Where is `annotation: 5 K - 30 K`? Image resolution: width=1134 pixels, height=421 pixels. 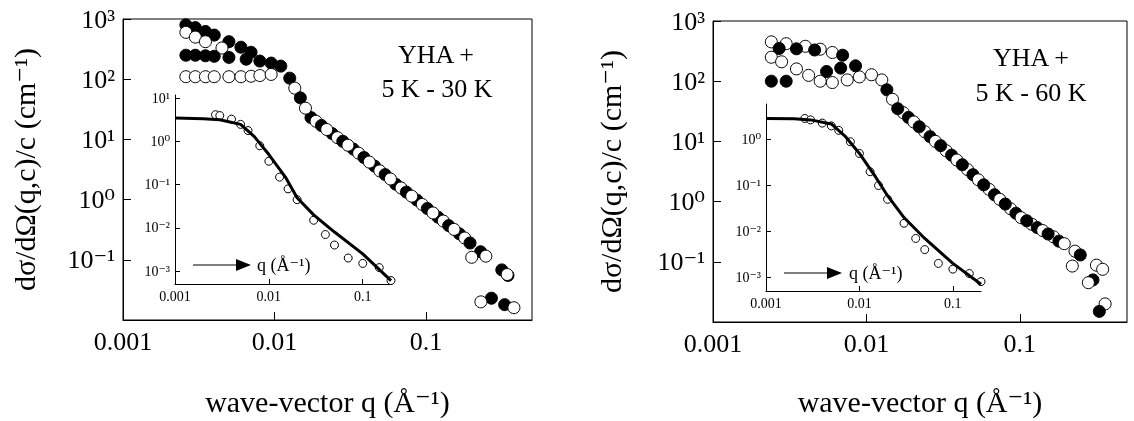 annotation: 5 K - 30 K is located at coordinates (437, 88).